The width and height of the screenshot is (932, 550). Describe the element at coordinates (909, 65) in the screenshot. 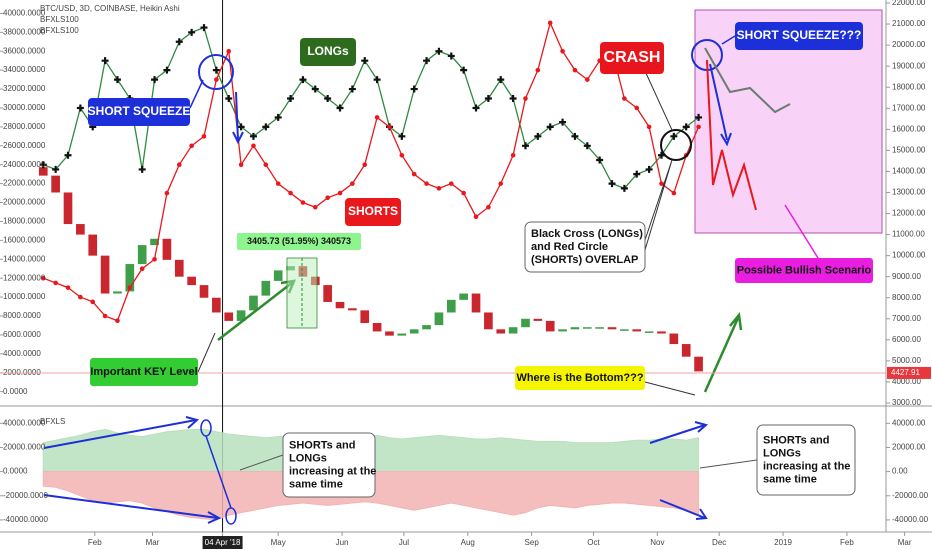

I see `y2-tick-label: 19000.00` at that location.